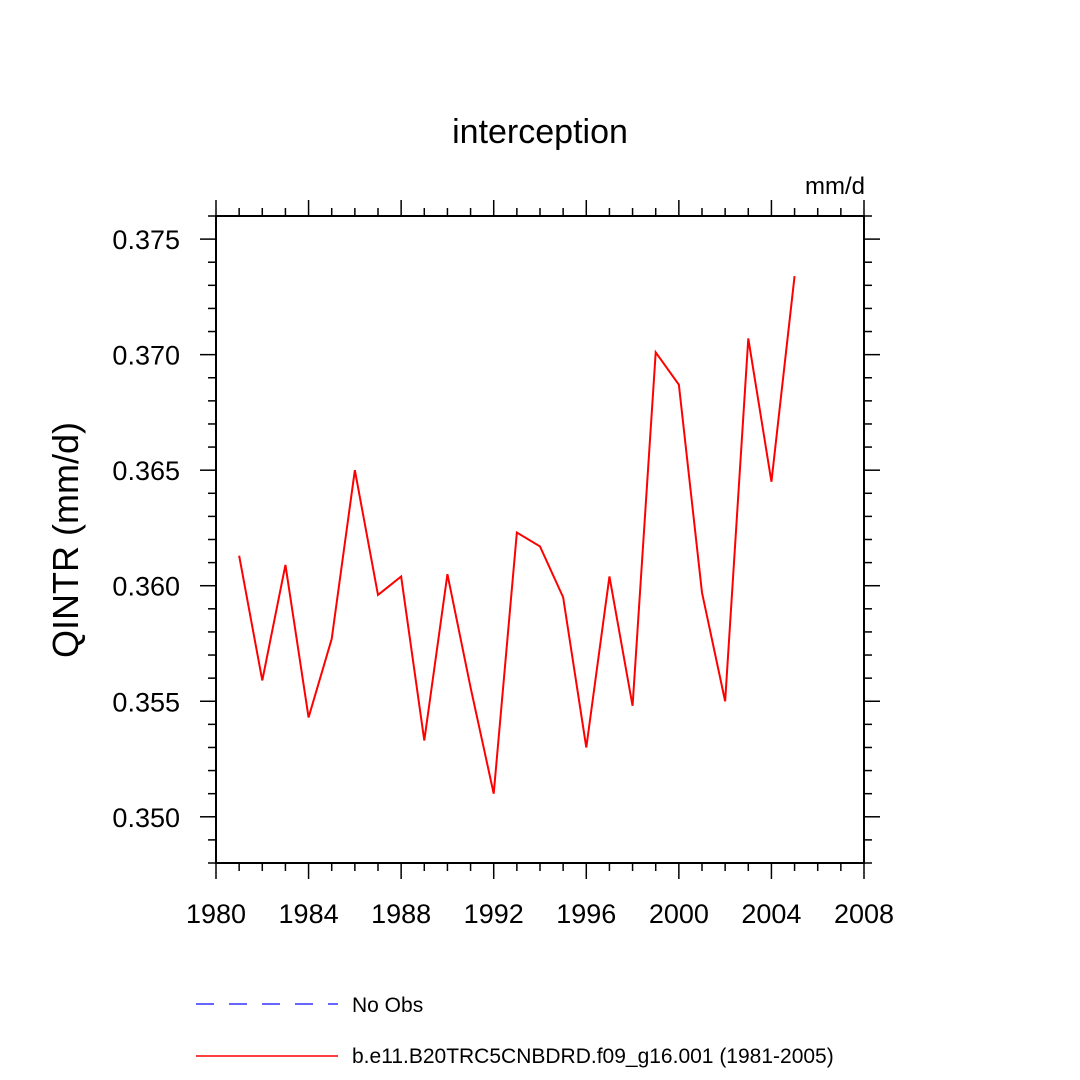 The width and height of the screenshot is (1080, 1080). I want to click on x-tick-label: 1984, so click(309, 914).